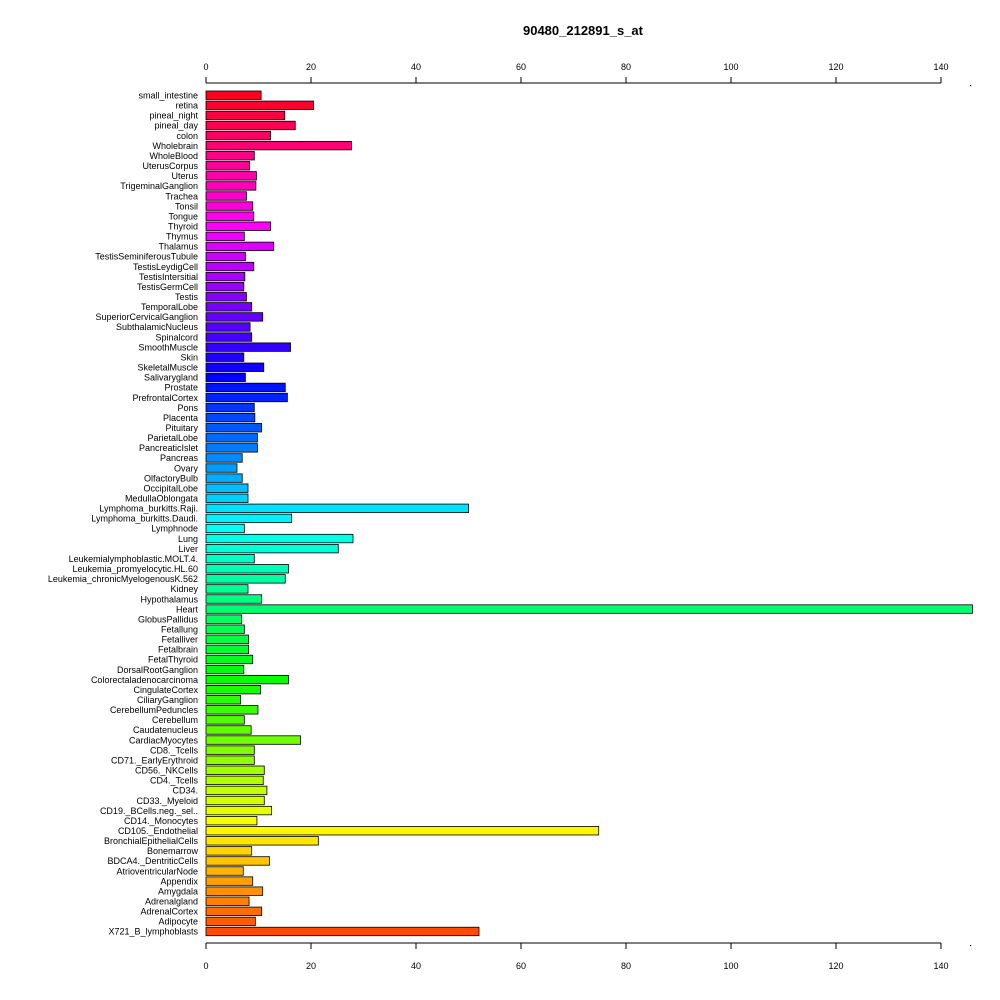 The image size is (1000, 1000). Describe the element at coordinates (168, 619) in the screenshot. I see `category-label: GlobusPallidus` at that location.